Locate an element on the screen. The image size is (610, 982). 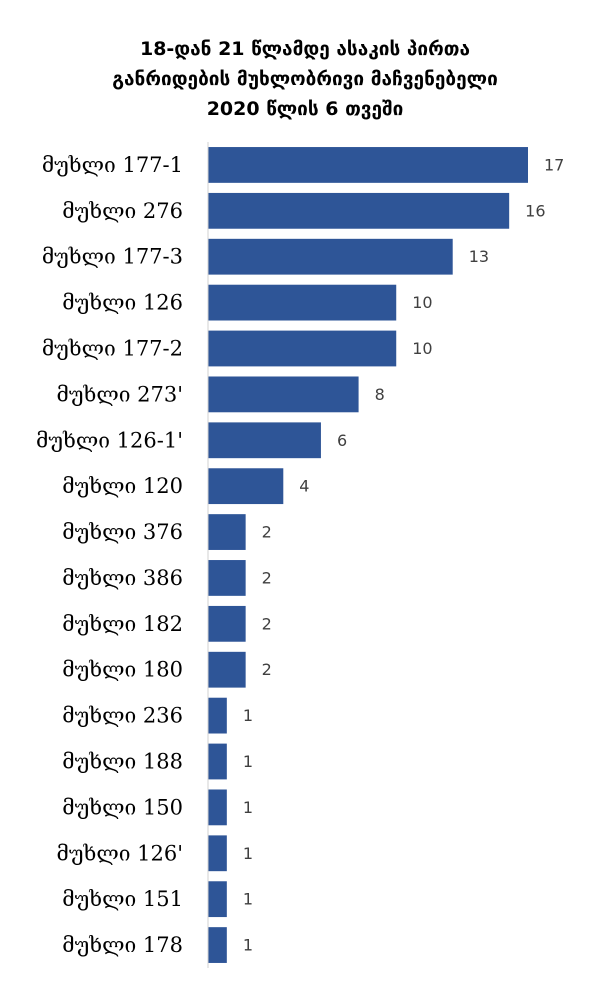
value-label-6: 6 is located at coordinates (342, 440).